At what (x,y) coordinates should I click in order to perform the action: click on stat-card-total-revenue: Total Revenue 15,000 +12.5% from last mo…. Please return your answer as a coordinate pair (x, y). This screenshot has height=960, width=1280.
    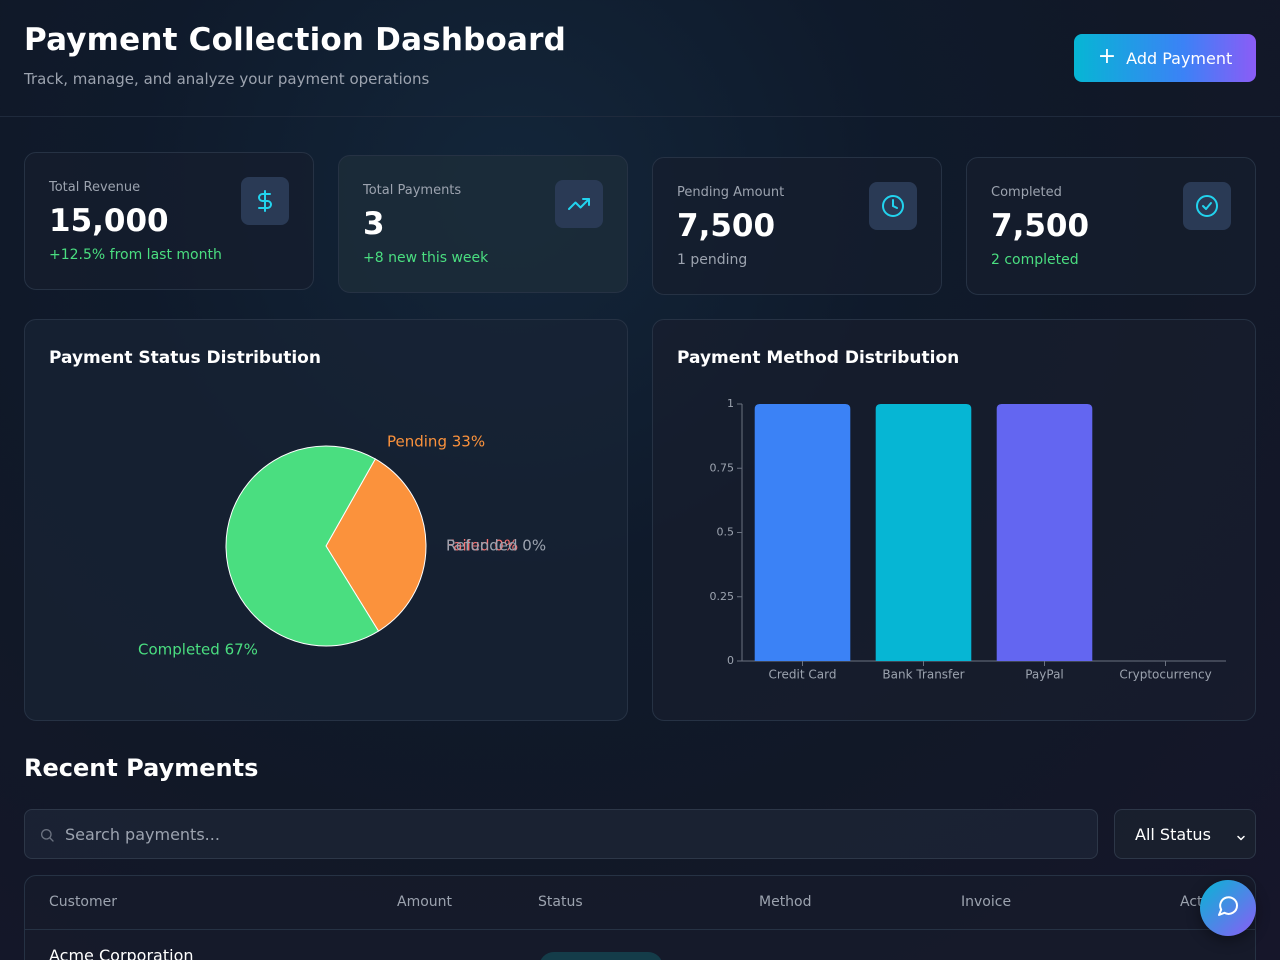
    Looking at the image, I should click on (169, 221).